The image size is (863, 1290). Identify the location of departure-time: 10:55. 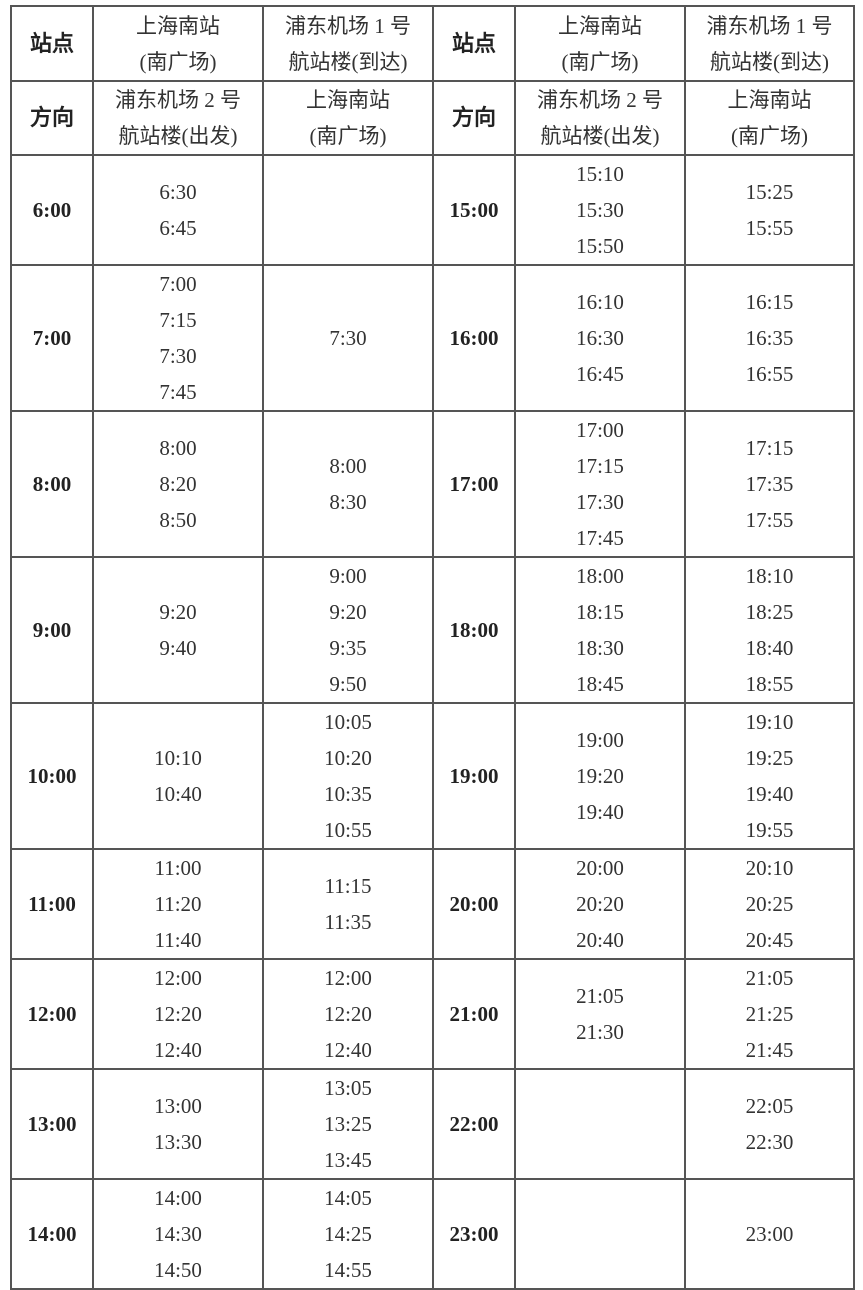
(348, 830).